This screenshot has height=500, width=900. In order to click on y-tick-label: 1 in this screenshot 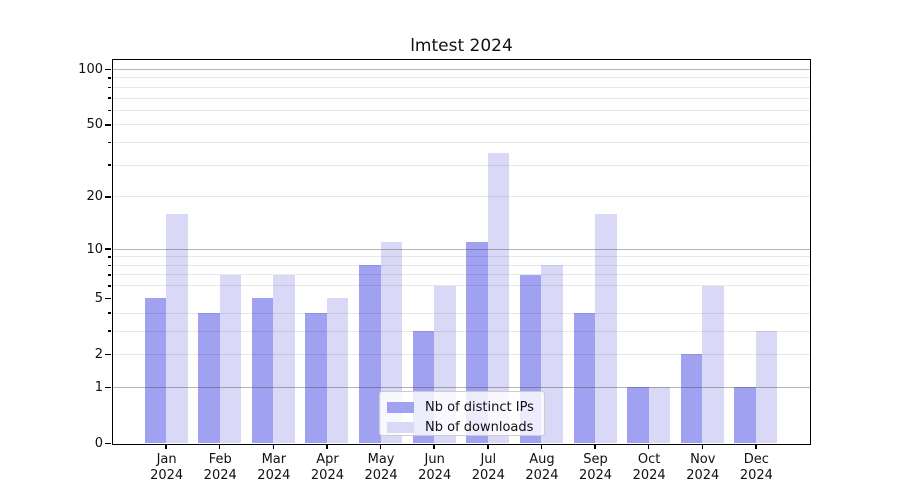, I will do `click(98, 387)`.